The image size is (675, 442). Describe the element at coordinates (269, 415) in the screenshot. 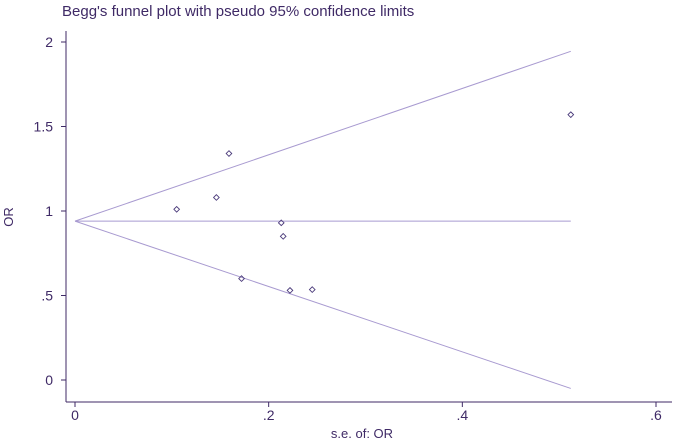

I see `x-tick-label: .2` at that location.